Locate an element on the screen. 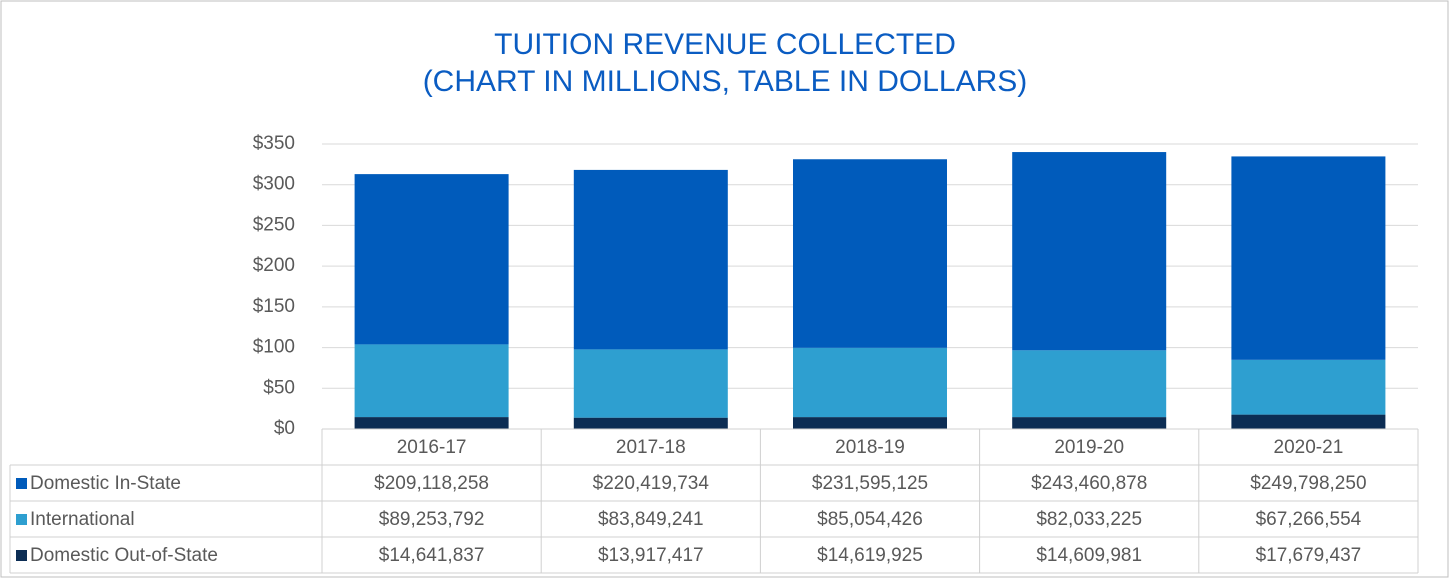  x-tick-label: 2019-20 is located at coordinates (1089, 447).